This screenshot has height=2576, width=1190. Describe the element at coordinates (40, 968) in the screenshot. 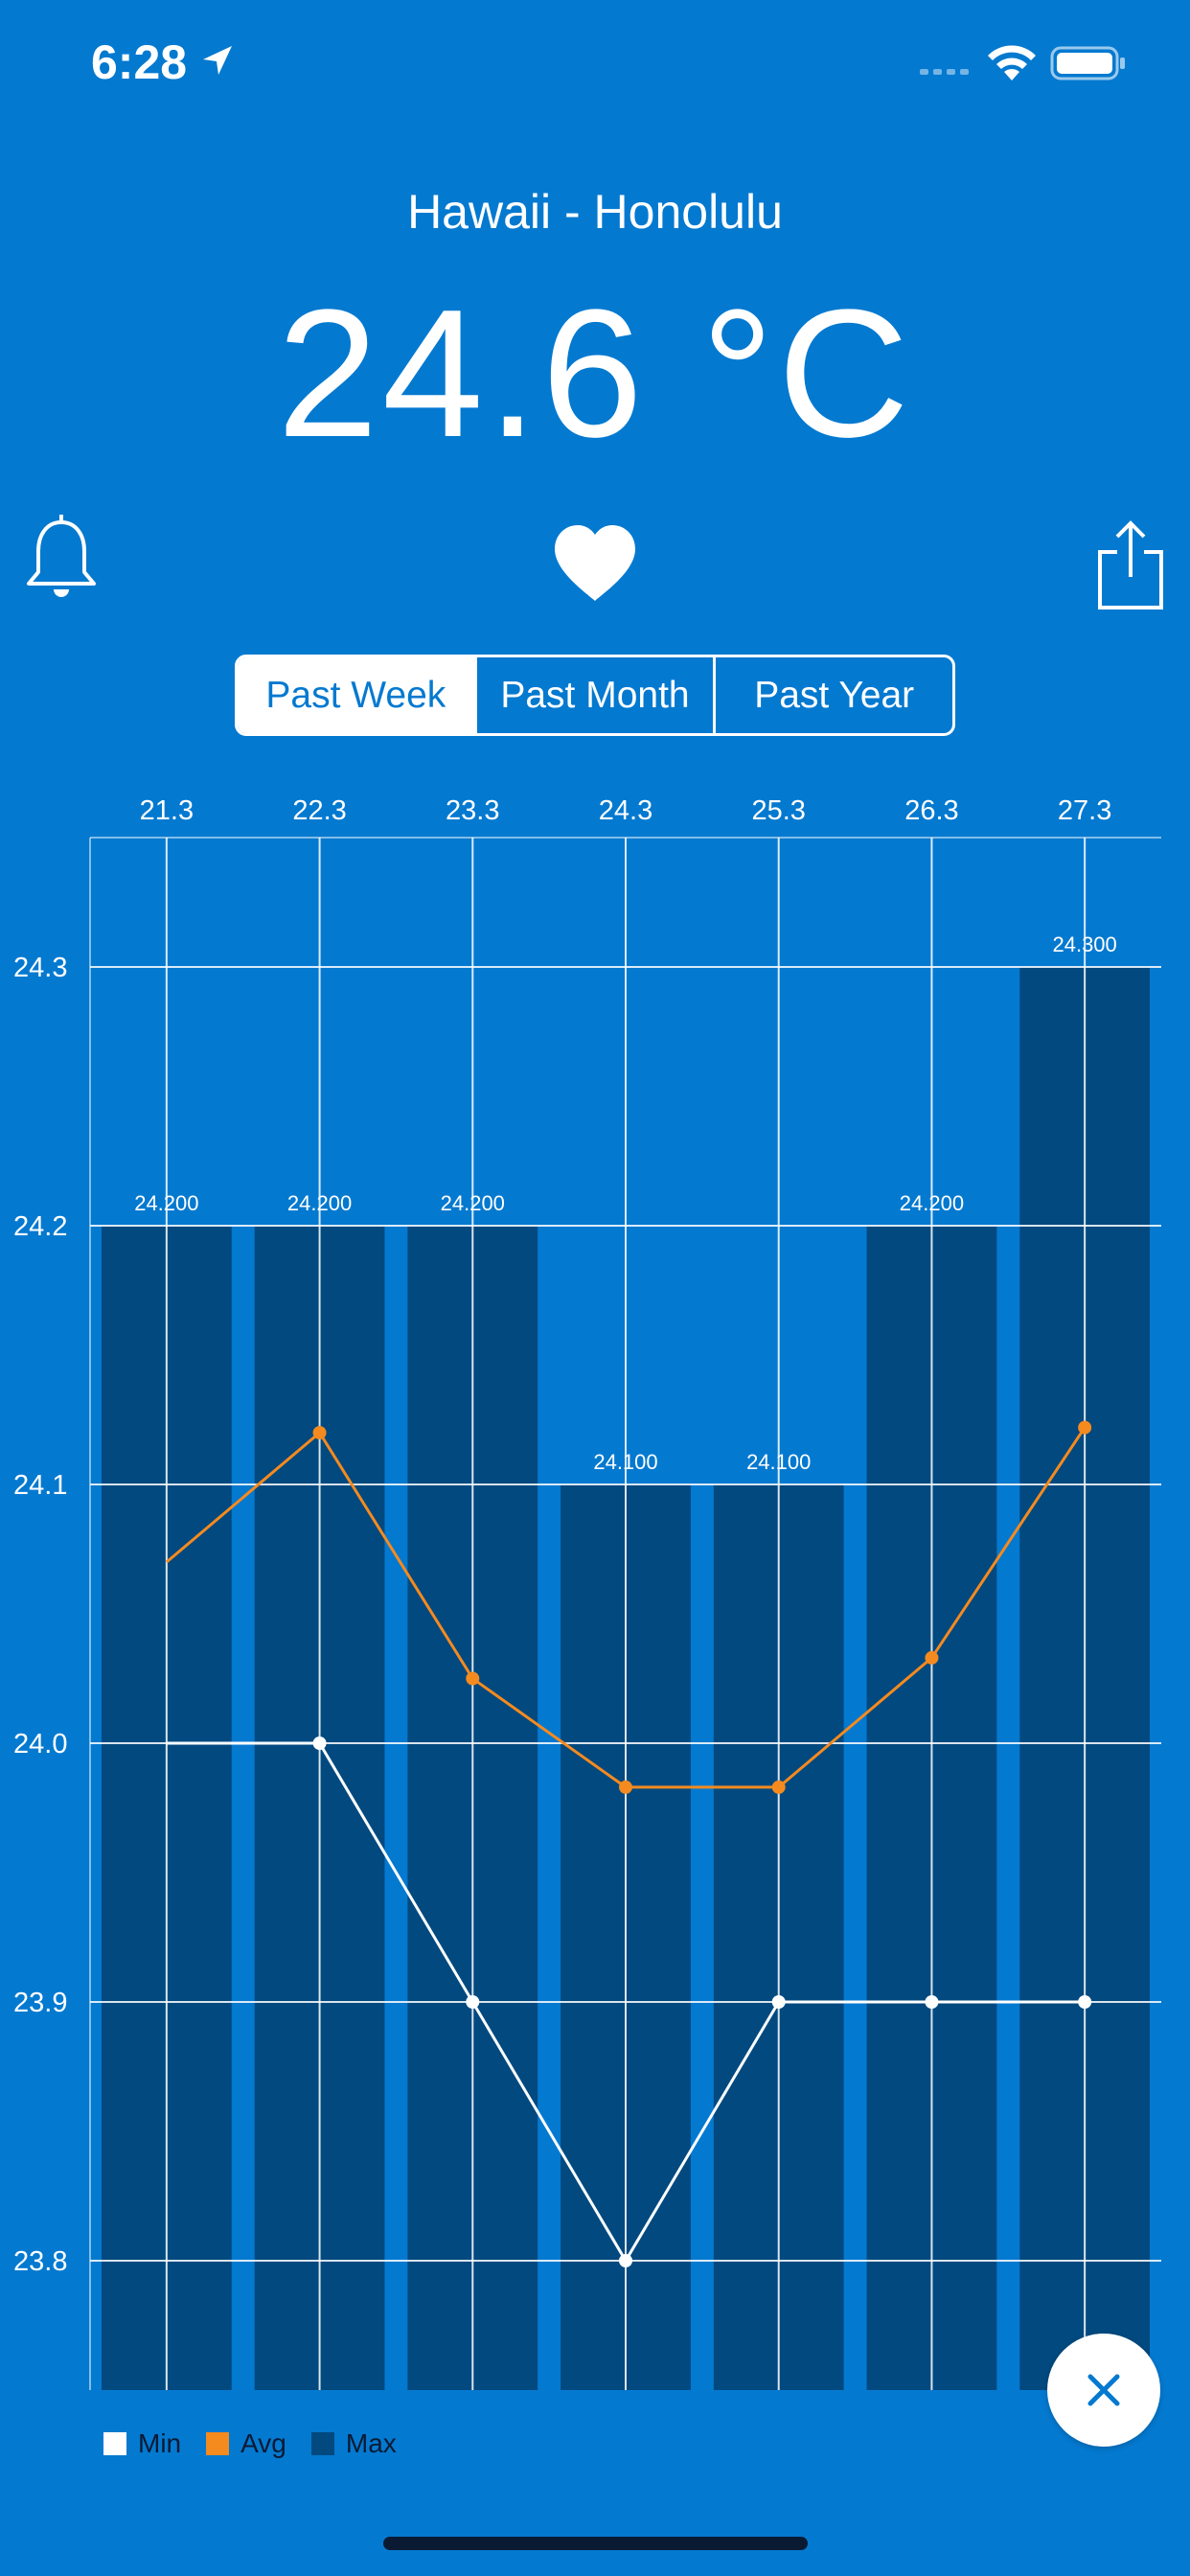

I see `y-tick-label: 24.3` at that location.